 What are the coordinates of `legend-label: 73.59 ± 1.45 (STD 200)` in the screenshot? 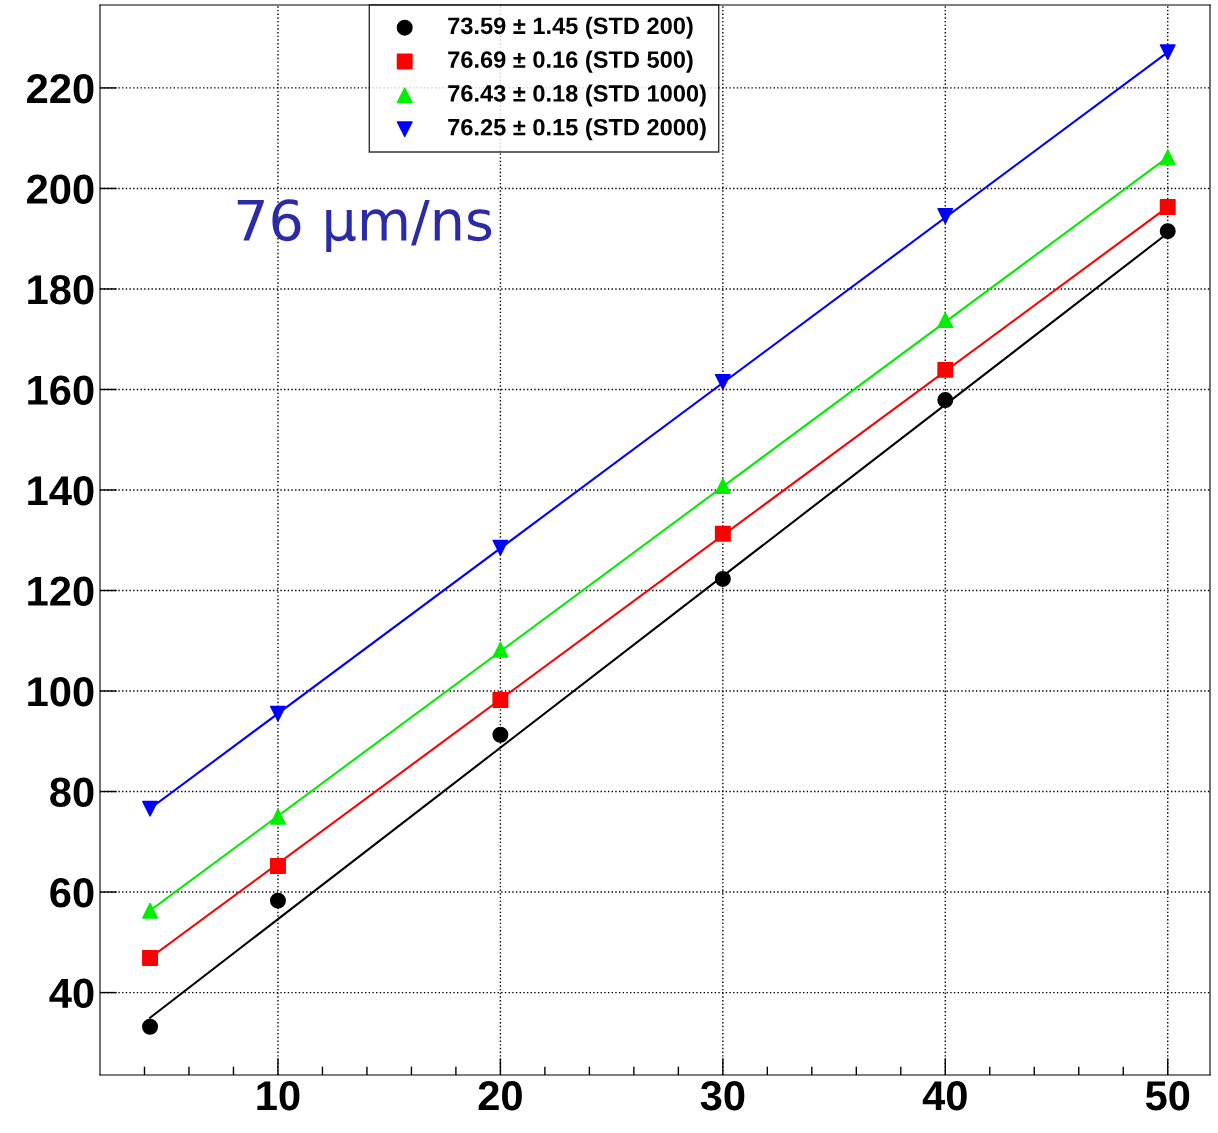 It's located at (570, 27).